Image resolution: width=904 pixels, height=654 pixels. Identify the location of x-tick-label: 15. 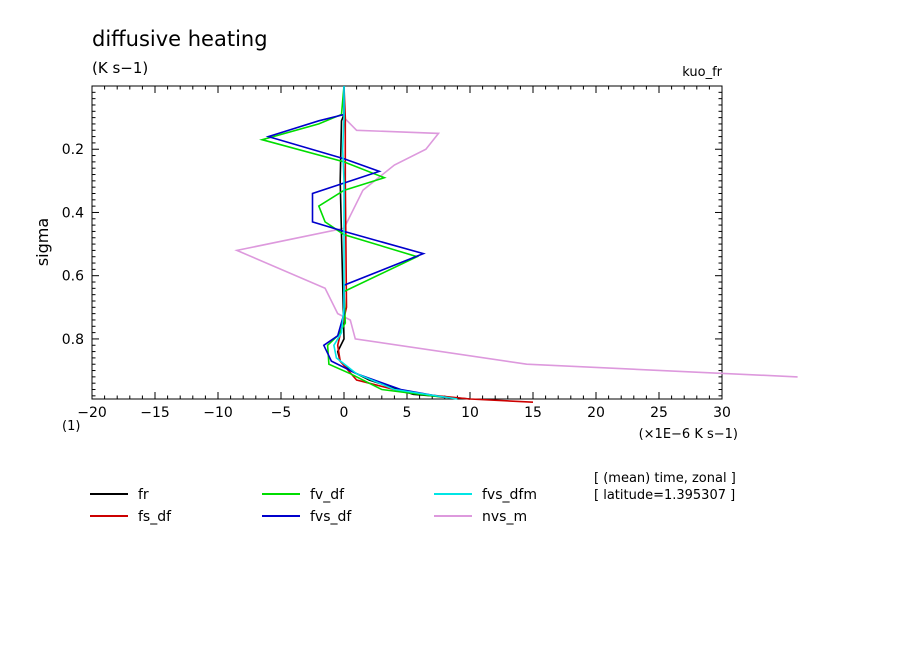
(533, 413).